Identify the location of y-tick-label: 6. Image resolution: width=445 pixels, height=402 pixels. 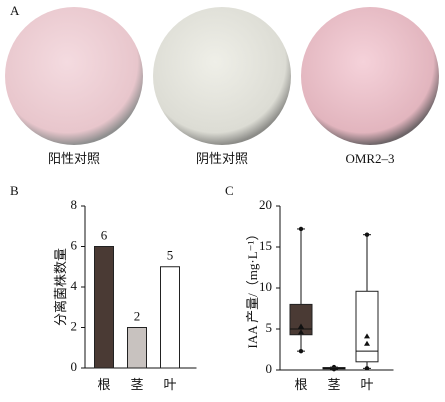
(74, 244).